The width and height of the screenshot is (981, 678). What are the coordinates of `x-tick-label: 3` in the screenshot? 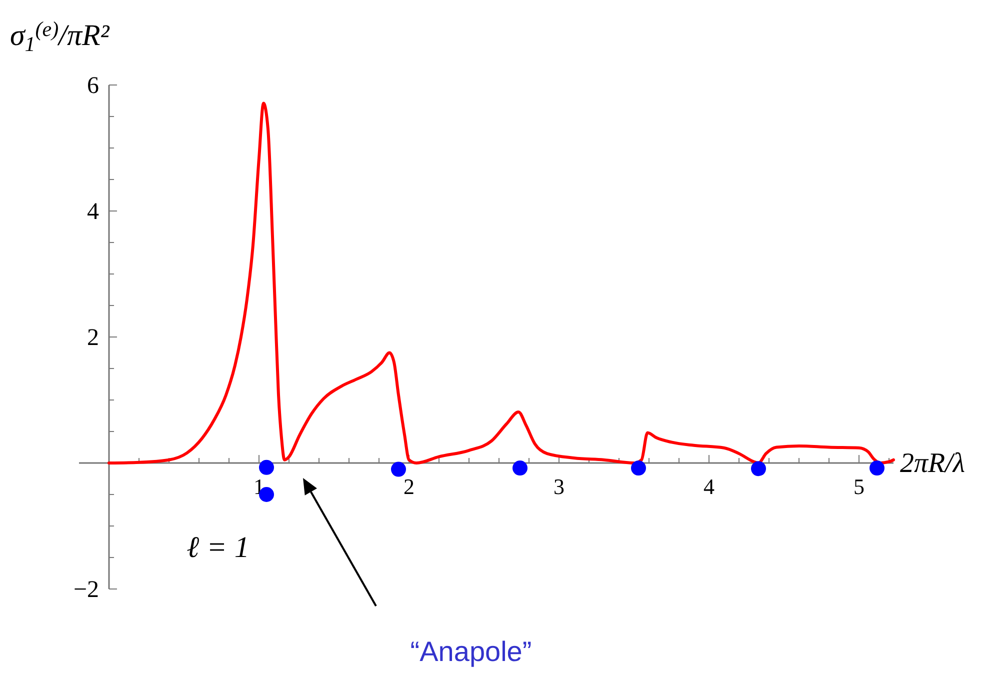 It's located at (559, 486).